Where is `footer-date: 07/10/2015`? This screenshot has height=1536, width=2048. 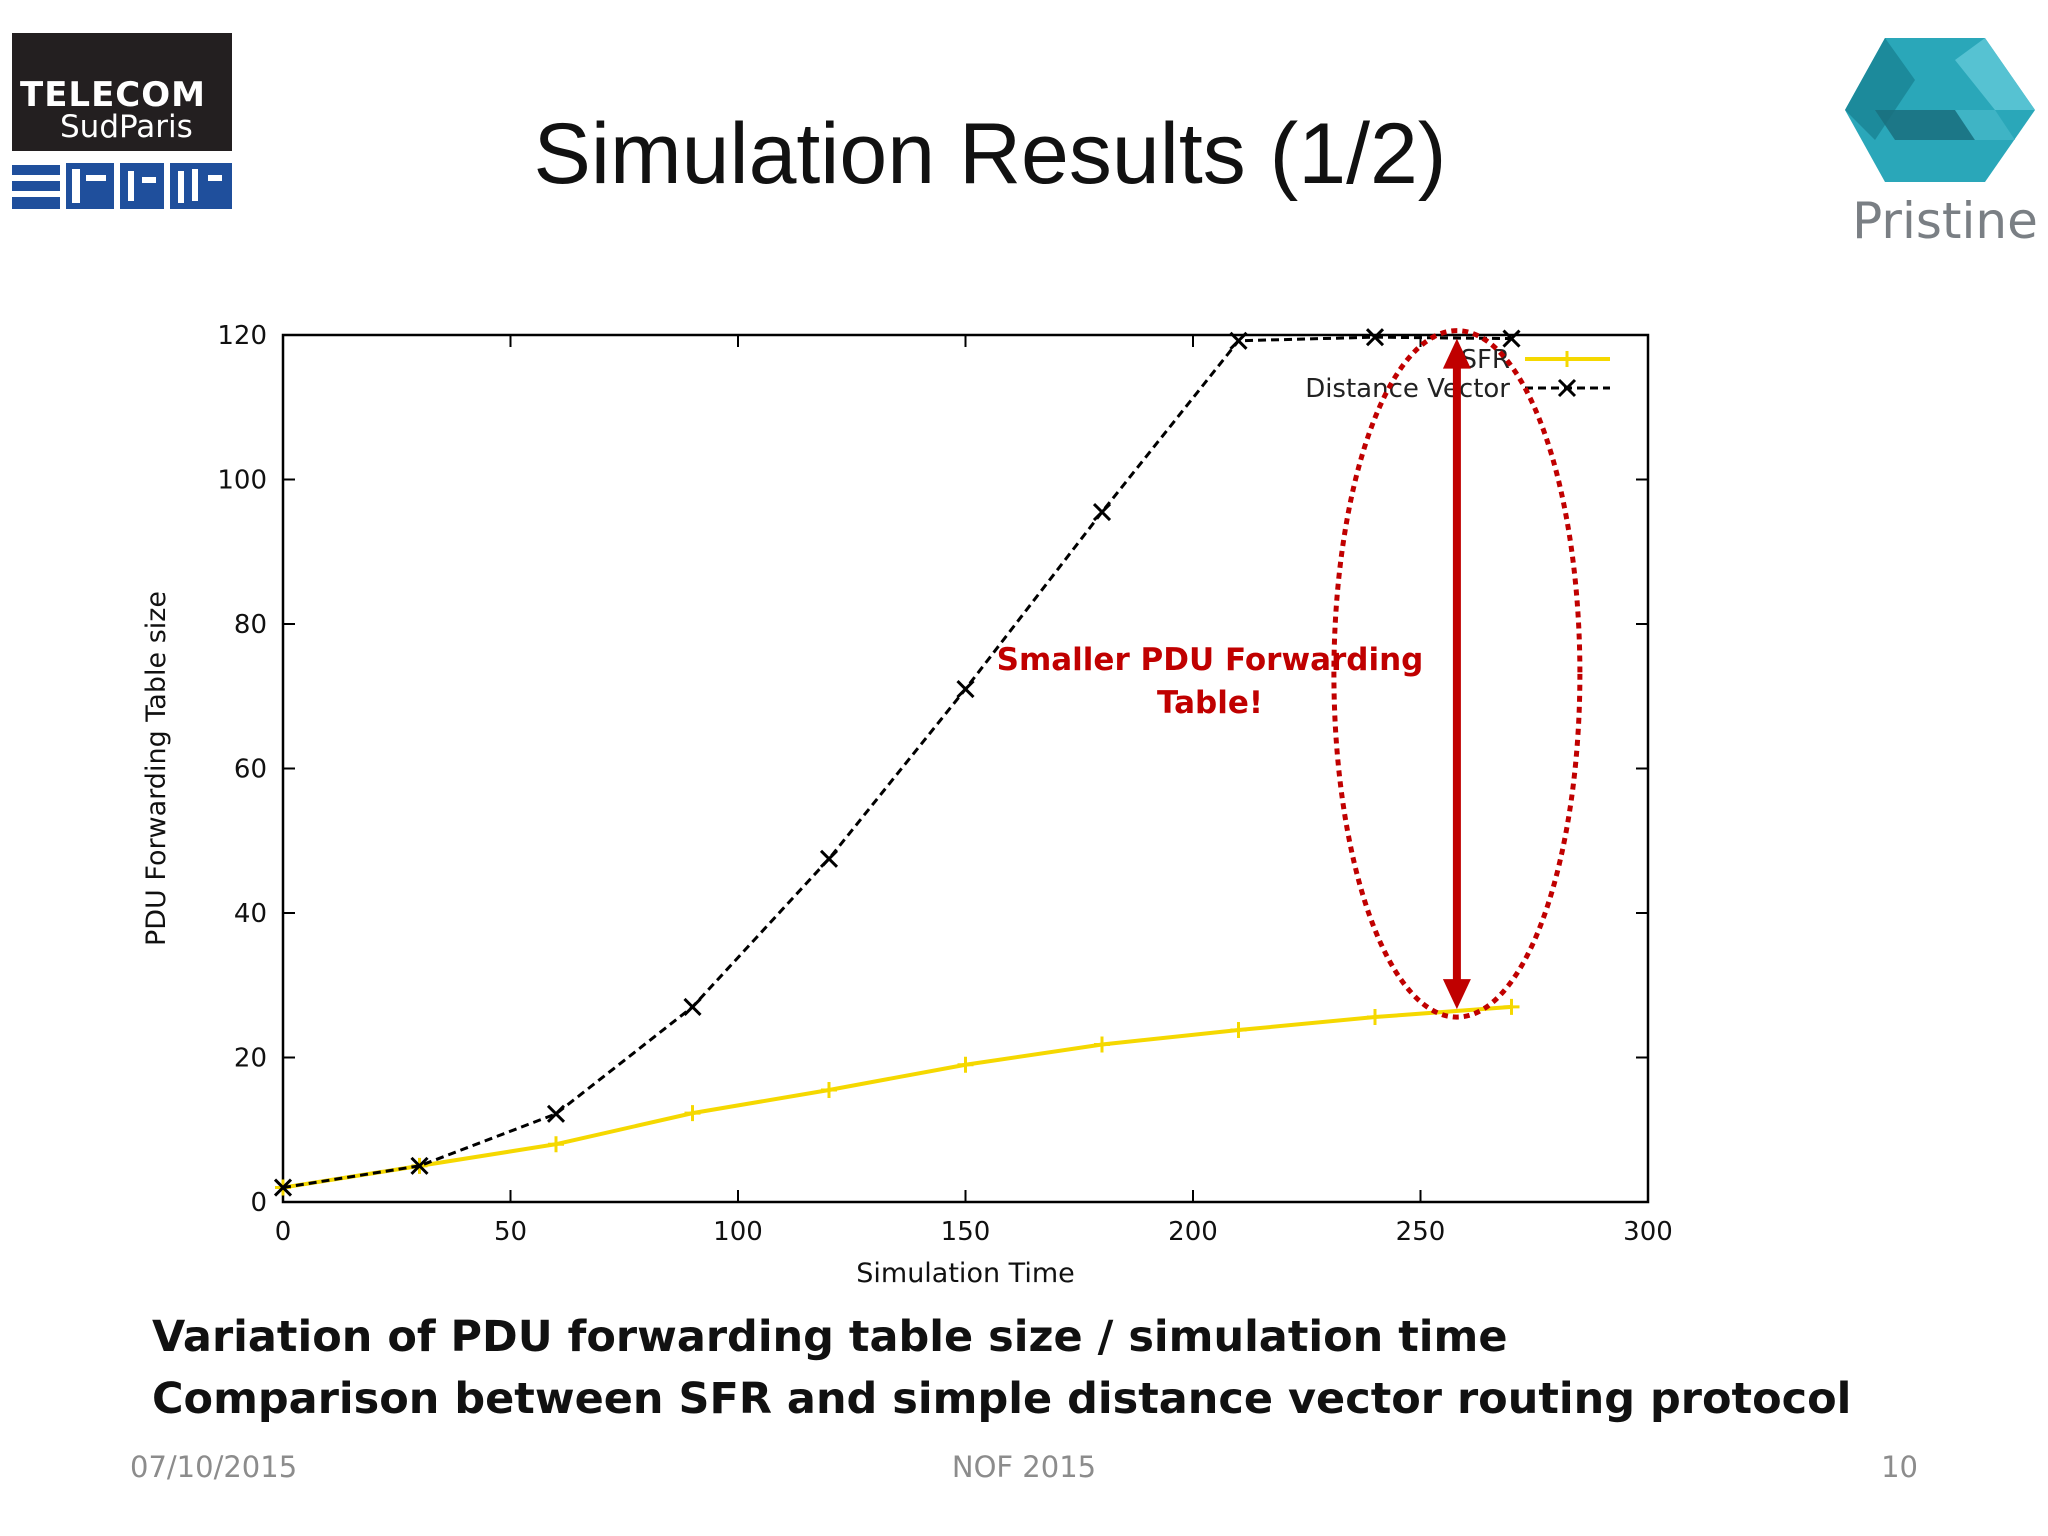 footer-date: 07/10/2015 is located at coordinates (214, 1467).